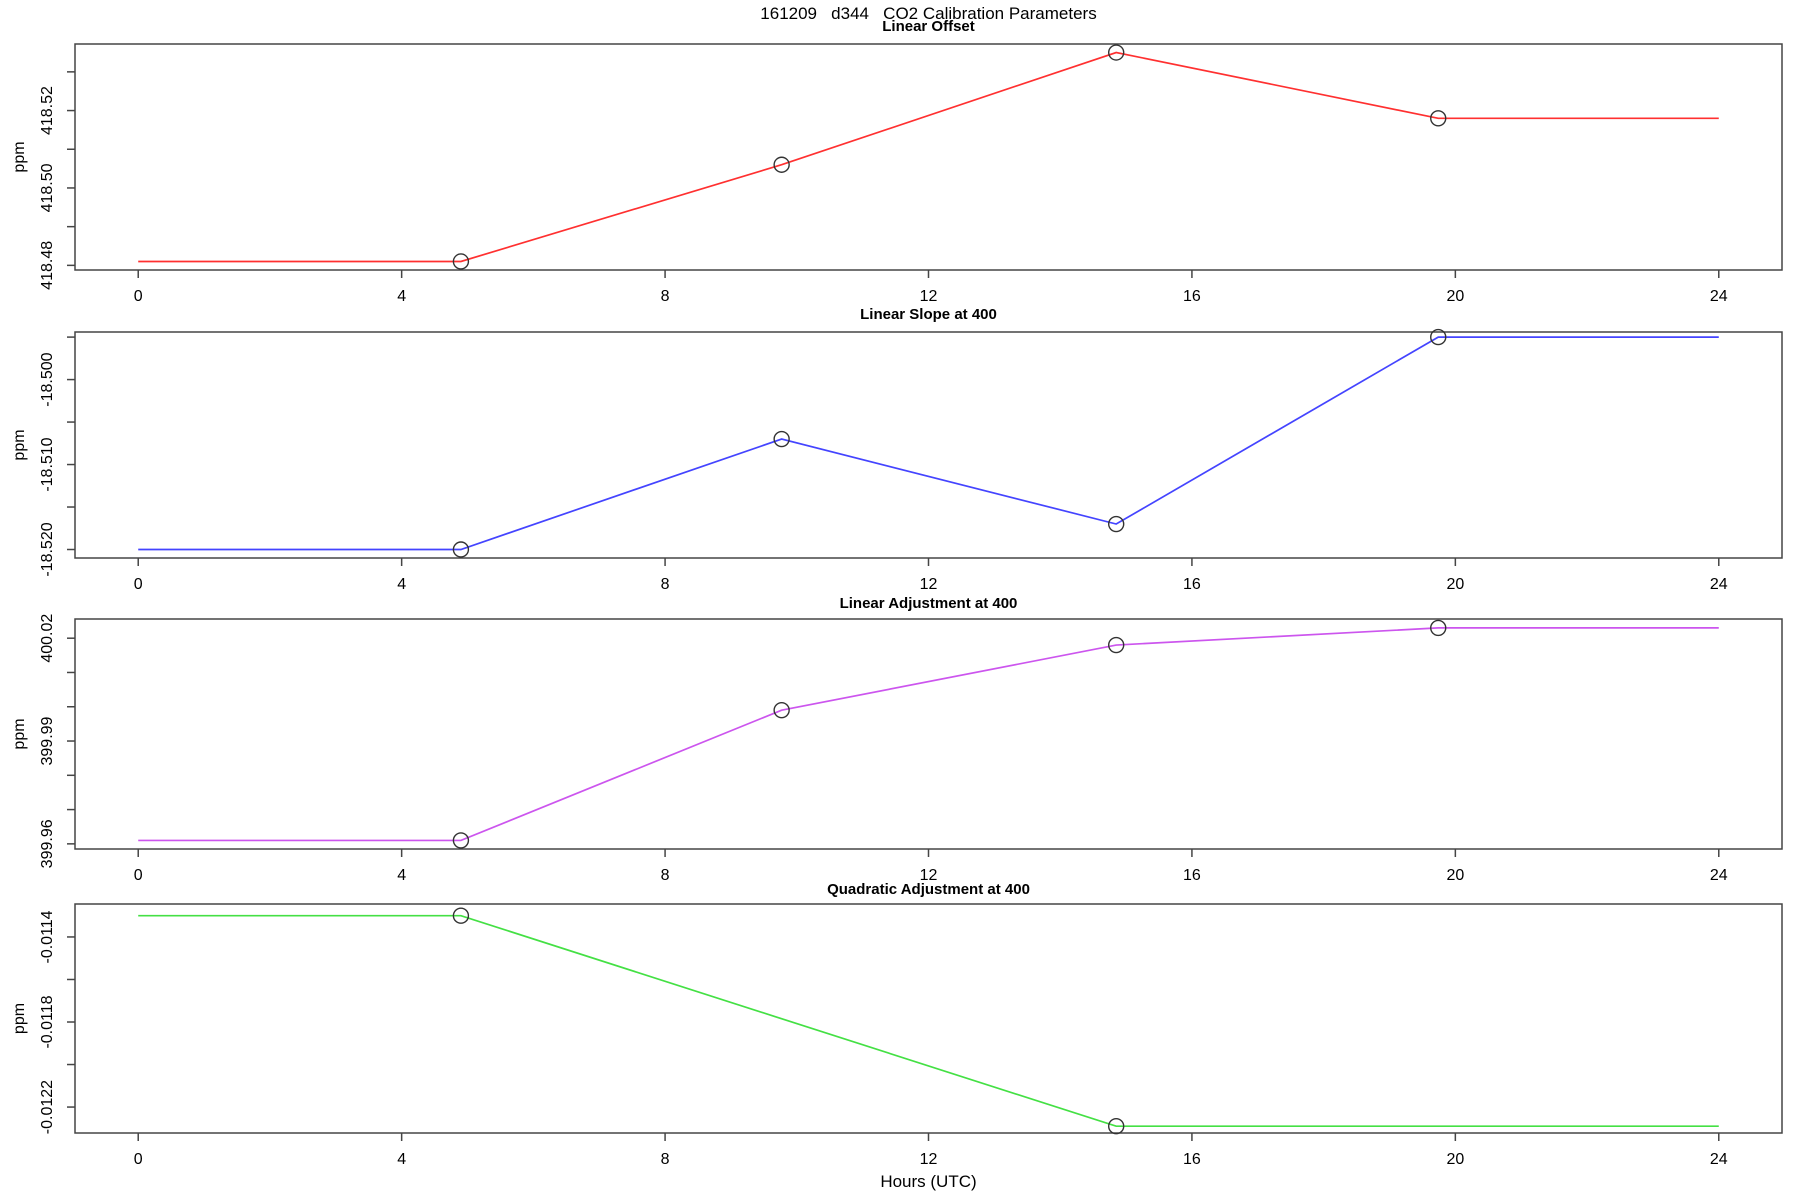  What do you see at coordinates (47, 843) in the screenshot?
I see `svg-text: 399.96` at bounding box center [47, 843].